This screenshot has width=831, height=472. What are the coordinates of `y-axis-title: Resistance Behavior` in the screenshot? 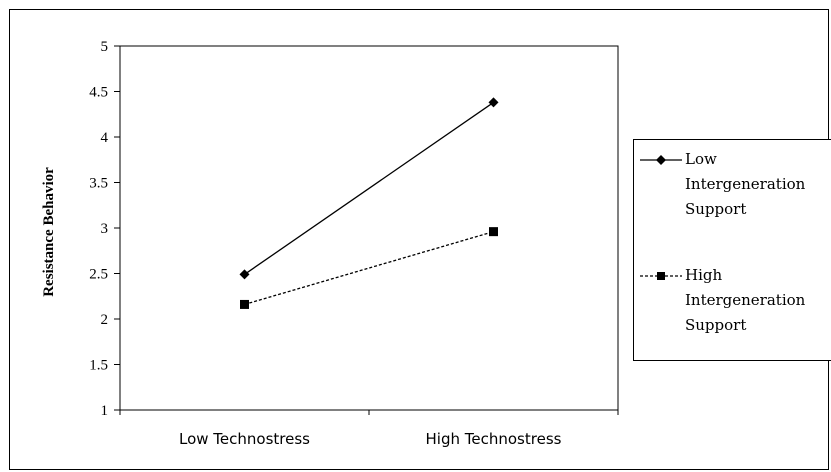 It's located at (49, 232).